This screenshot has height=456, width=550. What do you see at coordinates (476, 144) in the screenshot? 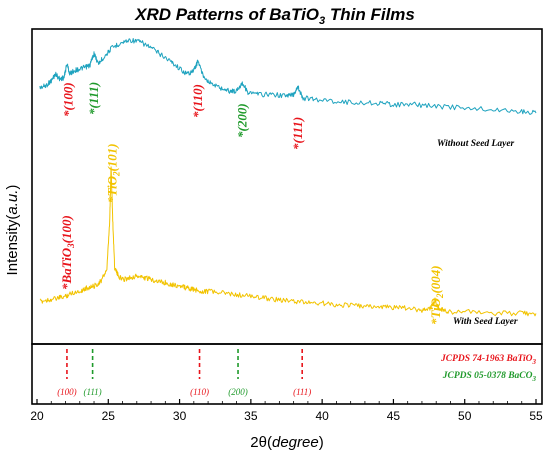
I see `series-label-without-seed: Without Seed Layer` at bounding box center [476, 144].